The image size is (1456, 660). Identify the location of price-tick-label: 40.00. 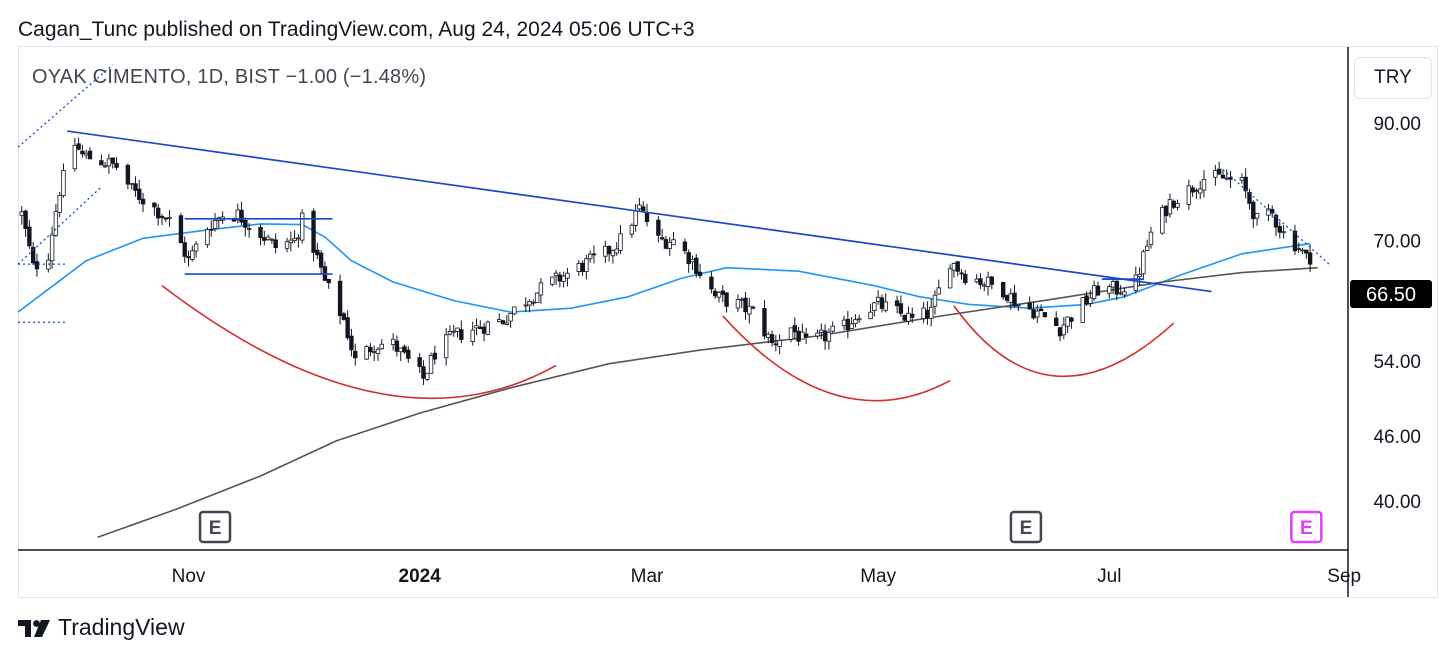
(1397, 502).